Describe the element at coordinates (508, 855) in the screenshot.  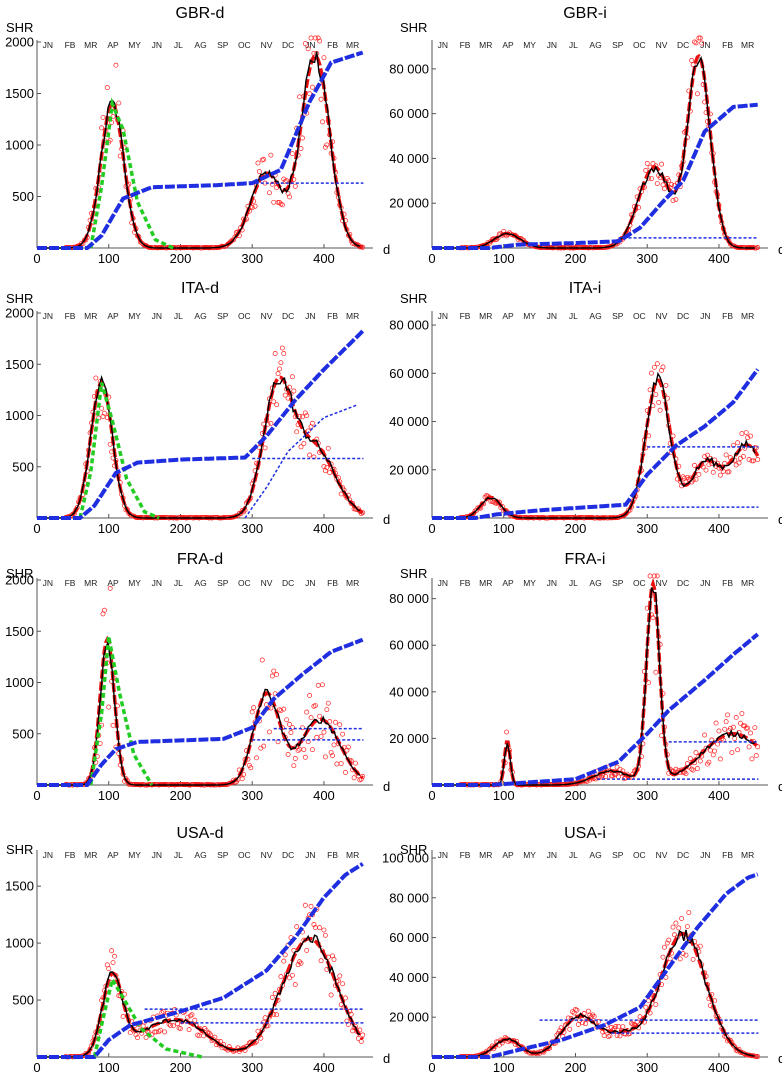
I see `month-label: AP` at that location.